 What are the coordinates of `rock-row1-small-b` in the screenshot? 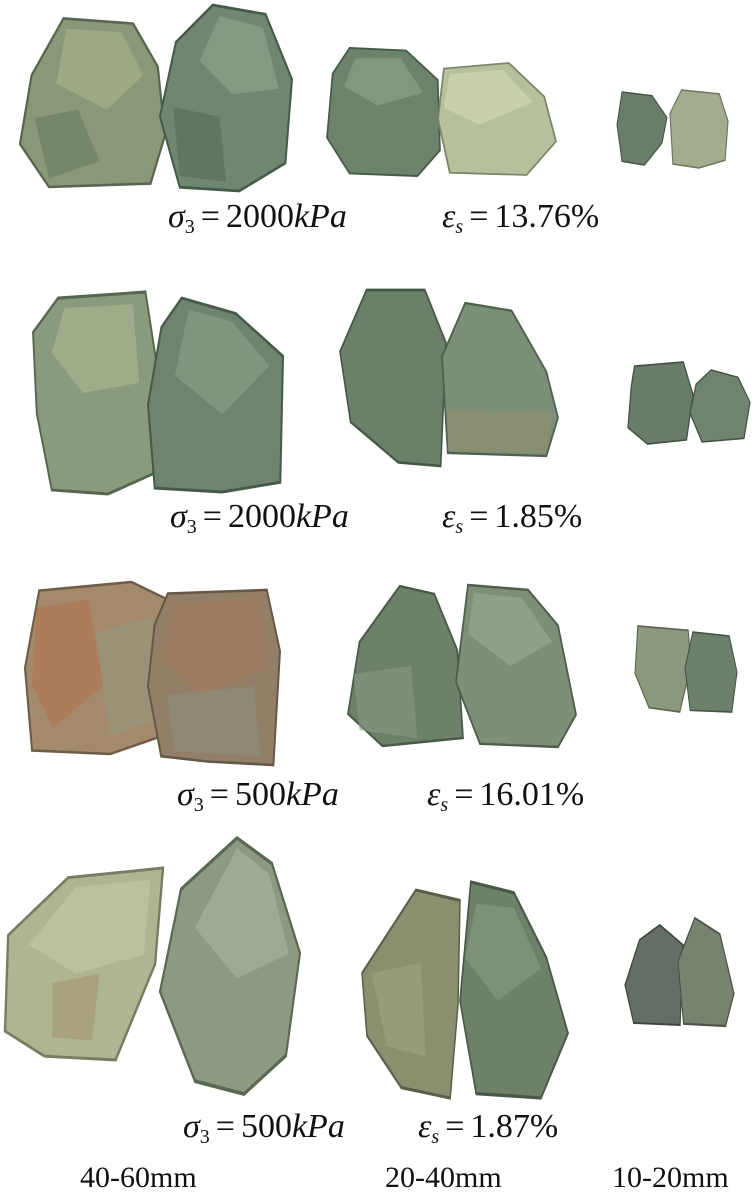 It's located at (699, 129).